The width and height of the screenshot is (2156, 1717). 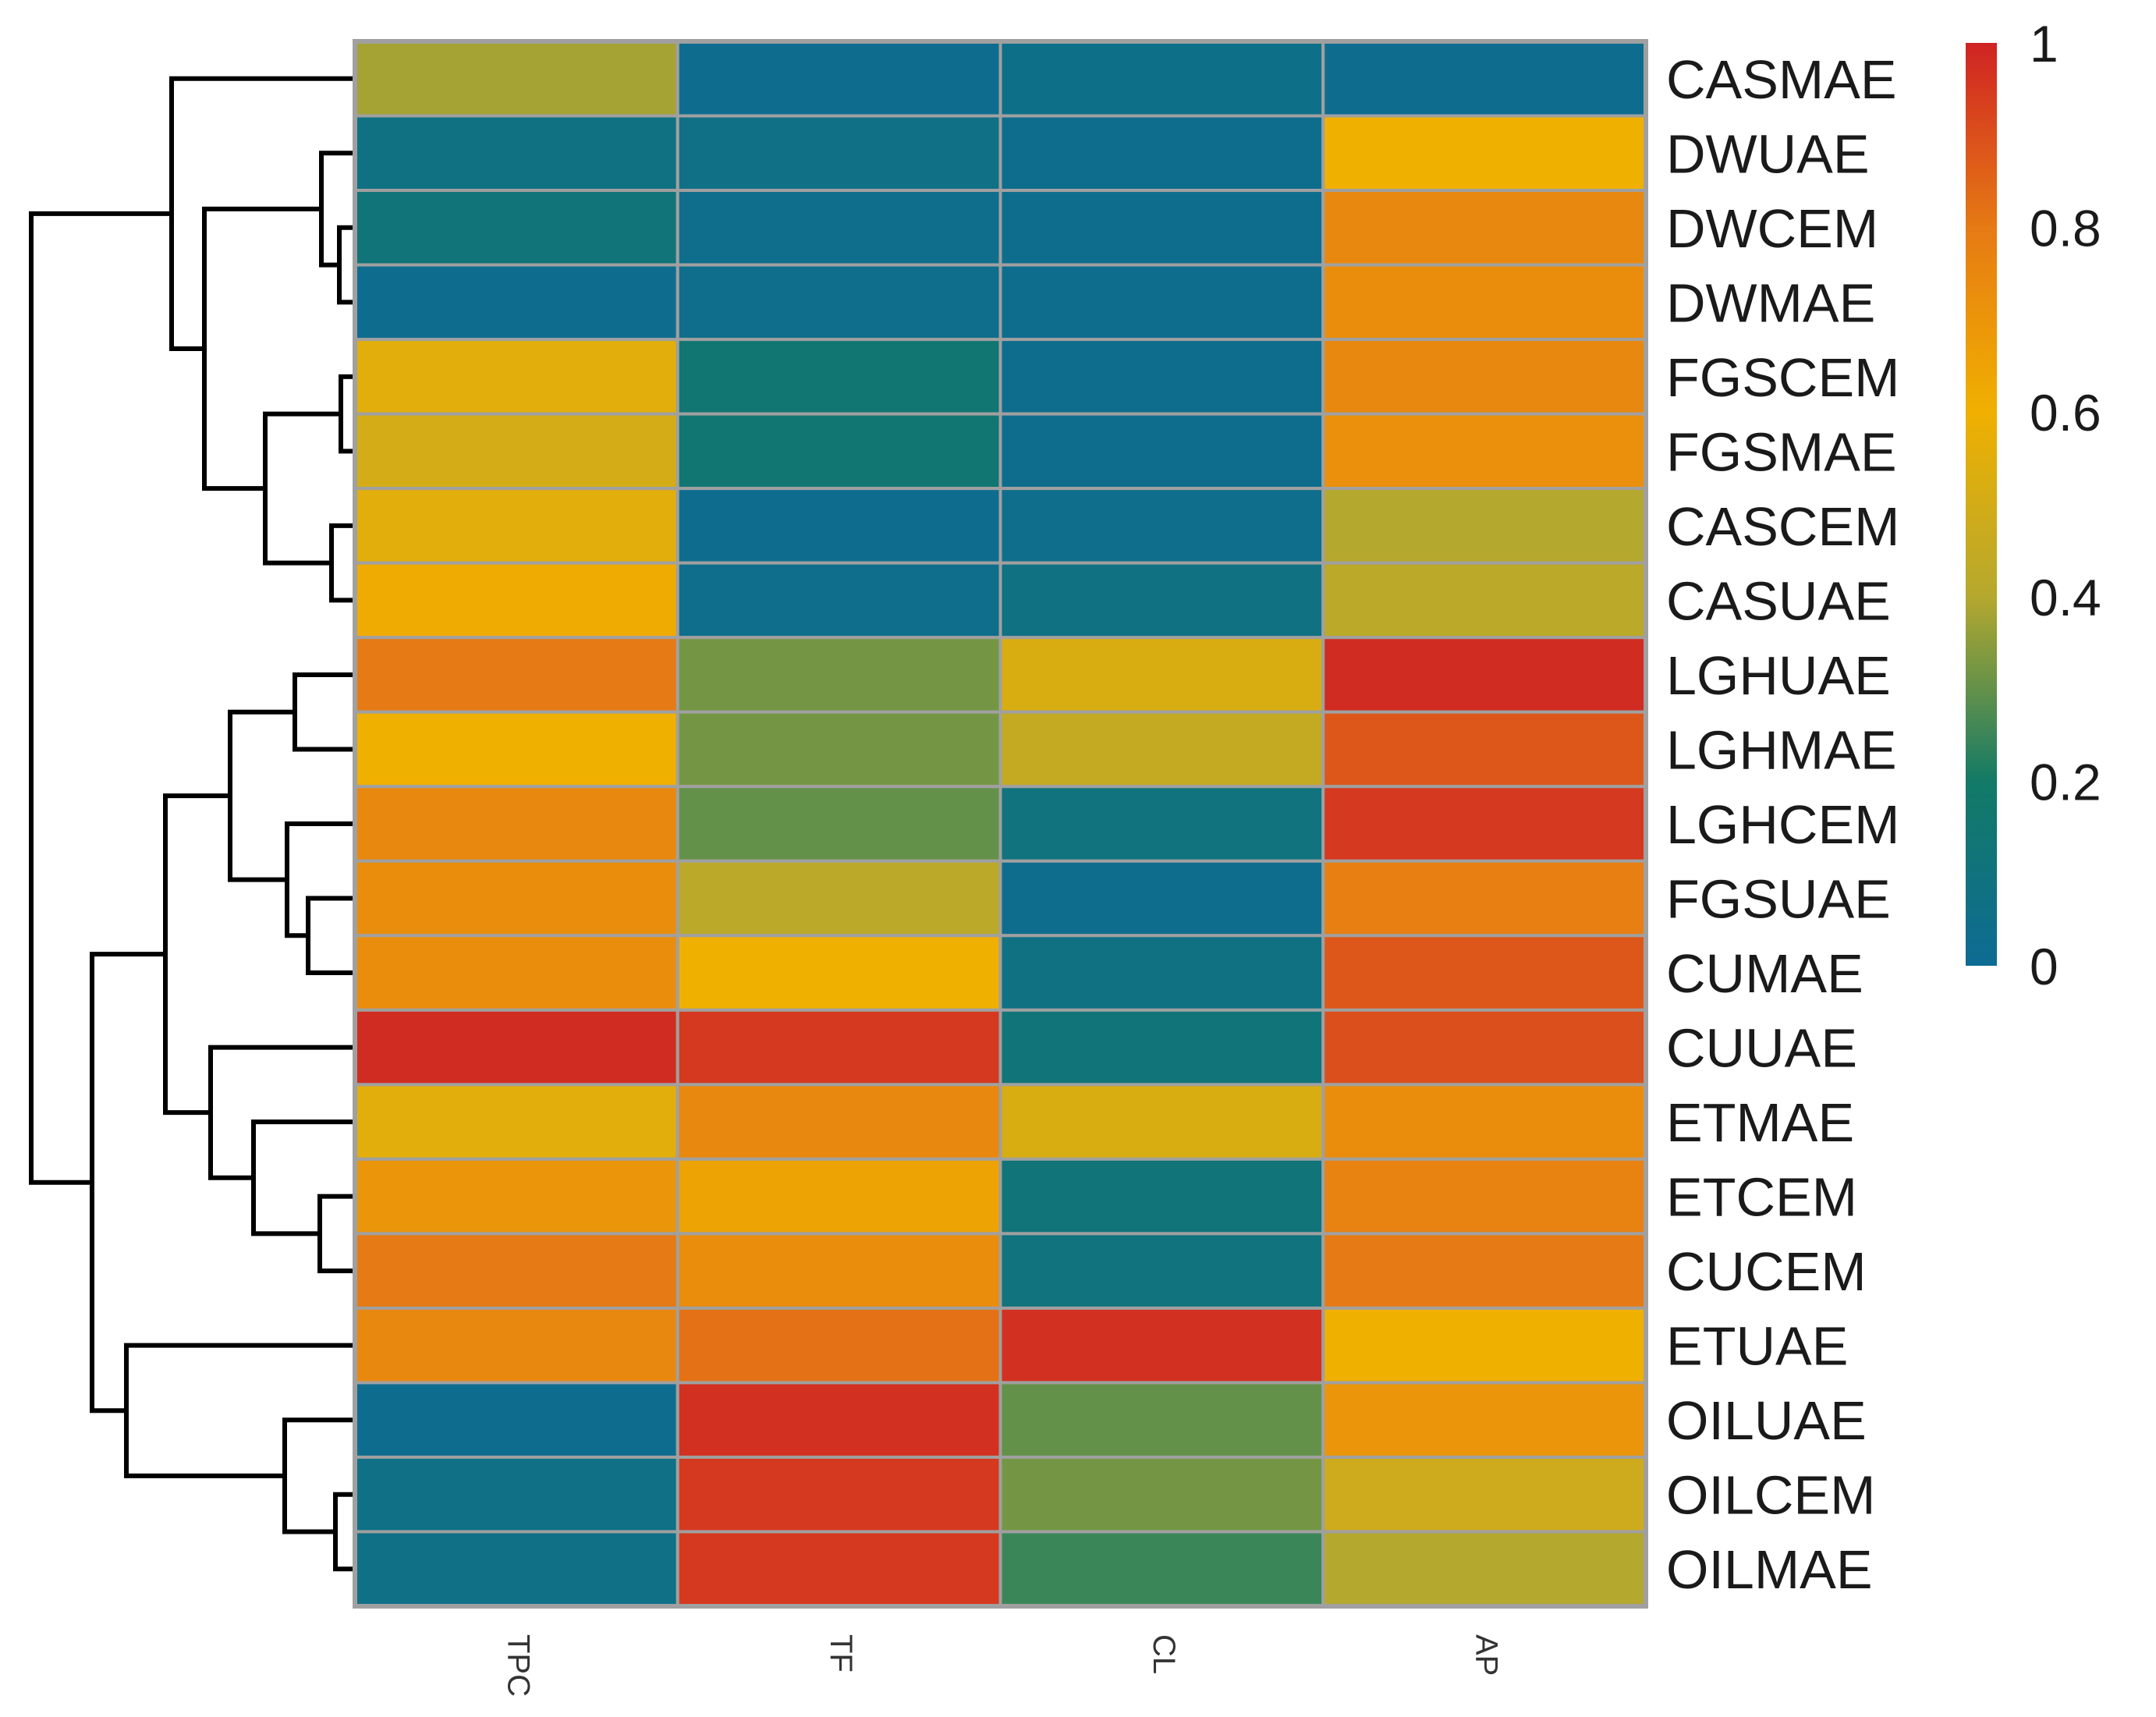 I want to click on heatmap-cell-lghmae-tf, so click(x=839, y=749).